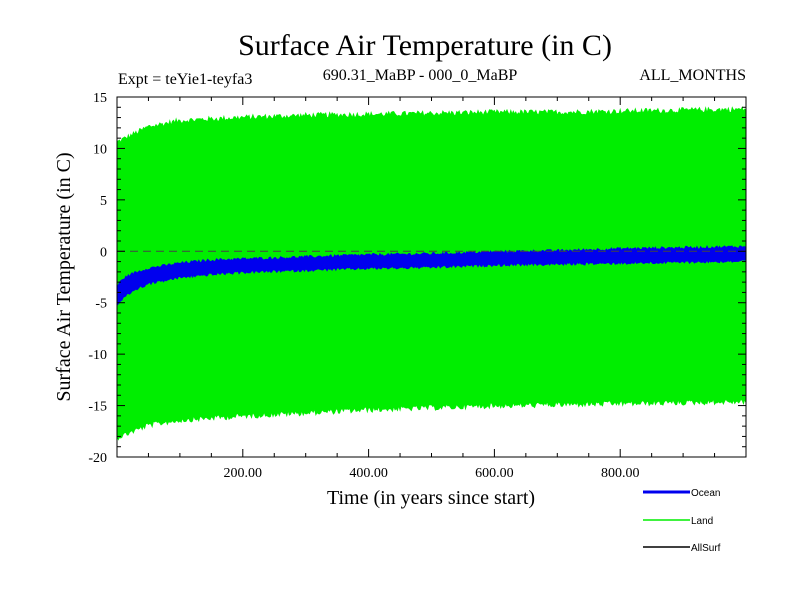 The height and width of the screenshot is (600, 800). Describe the element at coordinates (692, 75) in the screenshot. I see `months-label: ALL_MONTHS` at that location.